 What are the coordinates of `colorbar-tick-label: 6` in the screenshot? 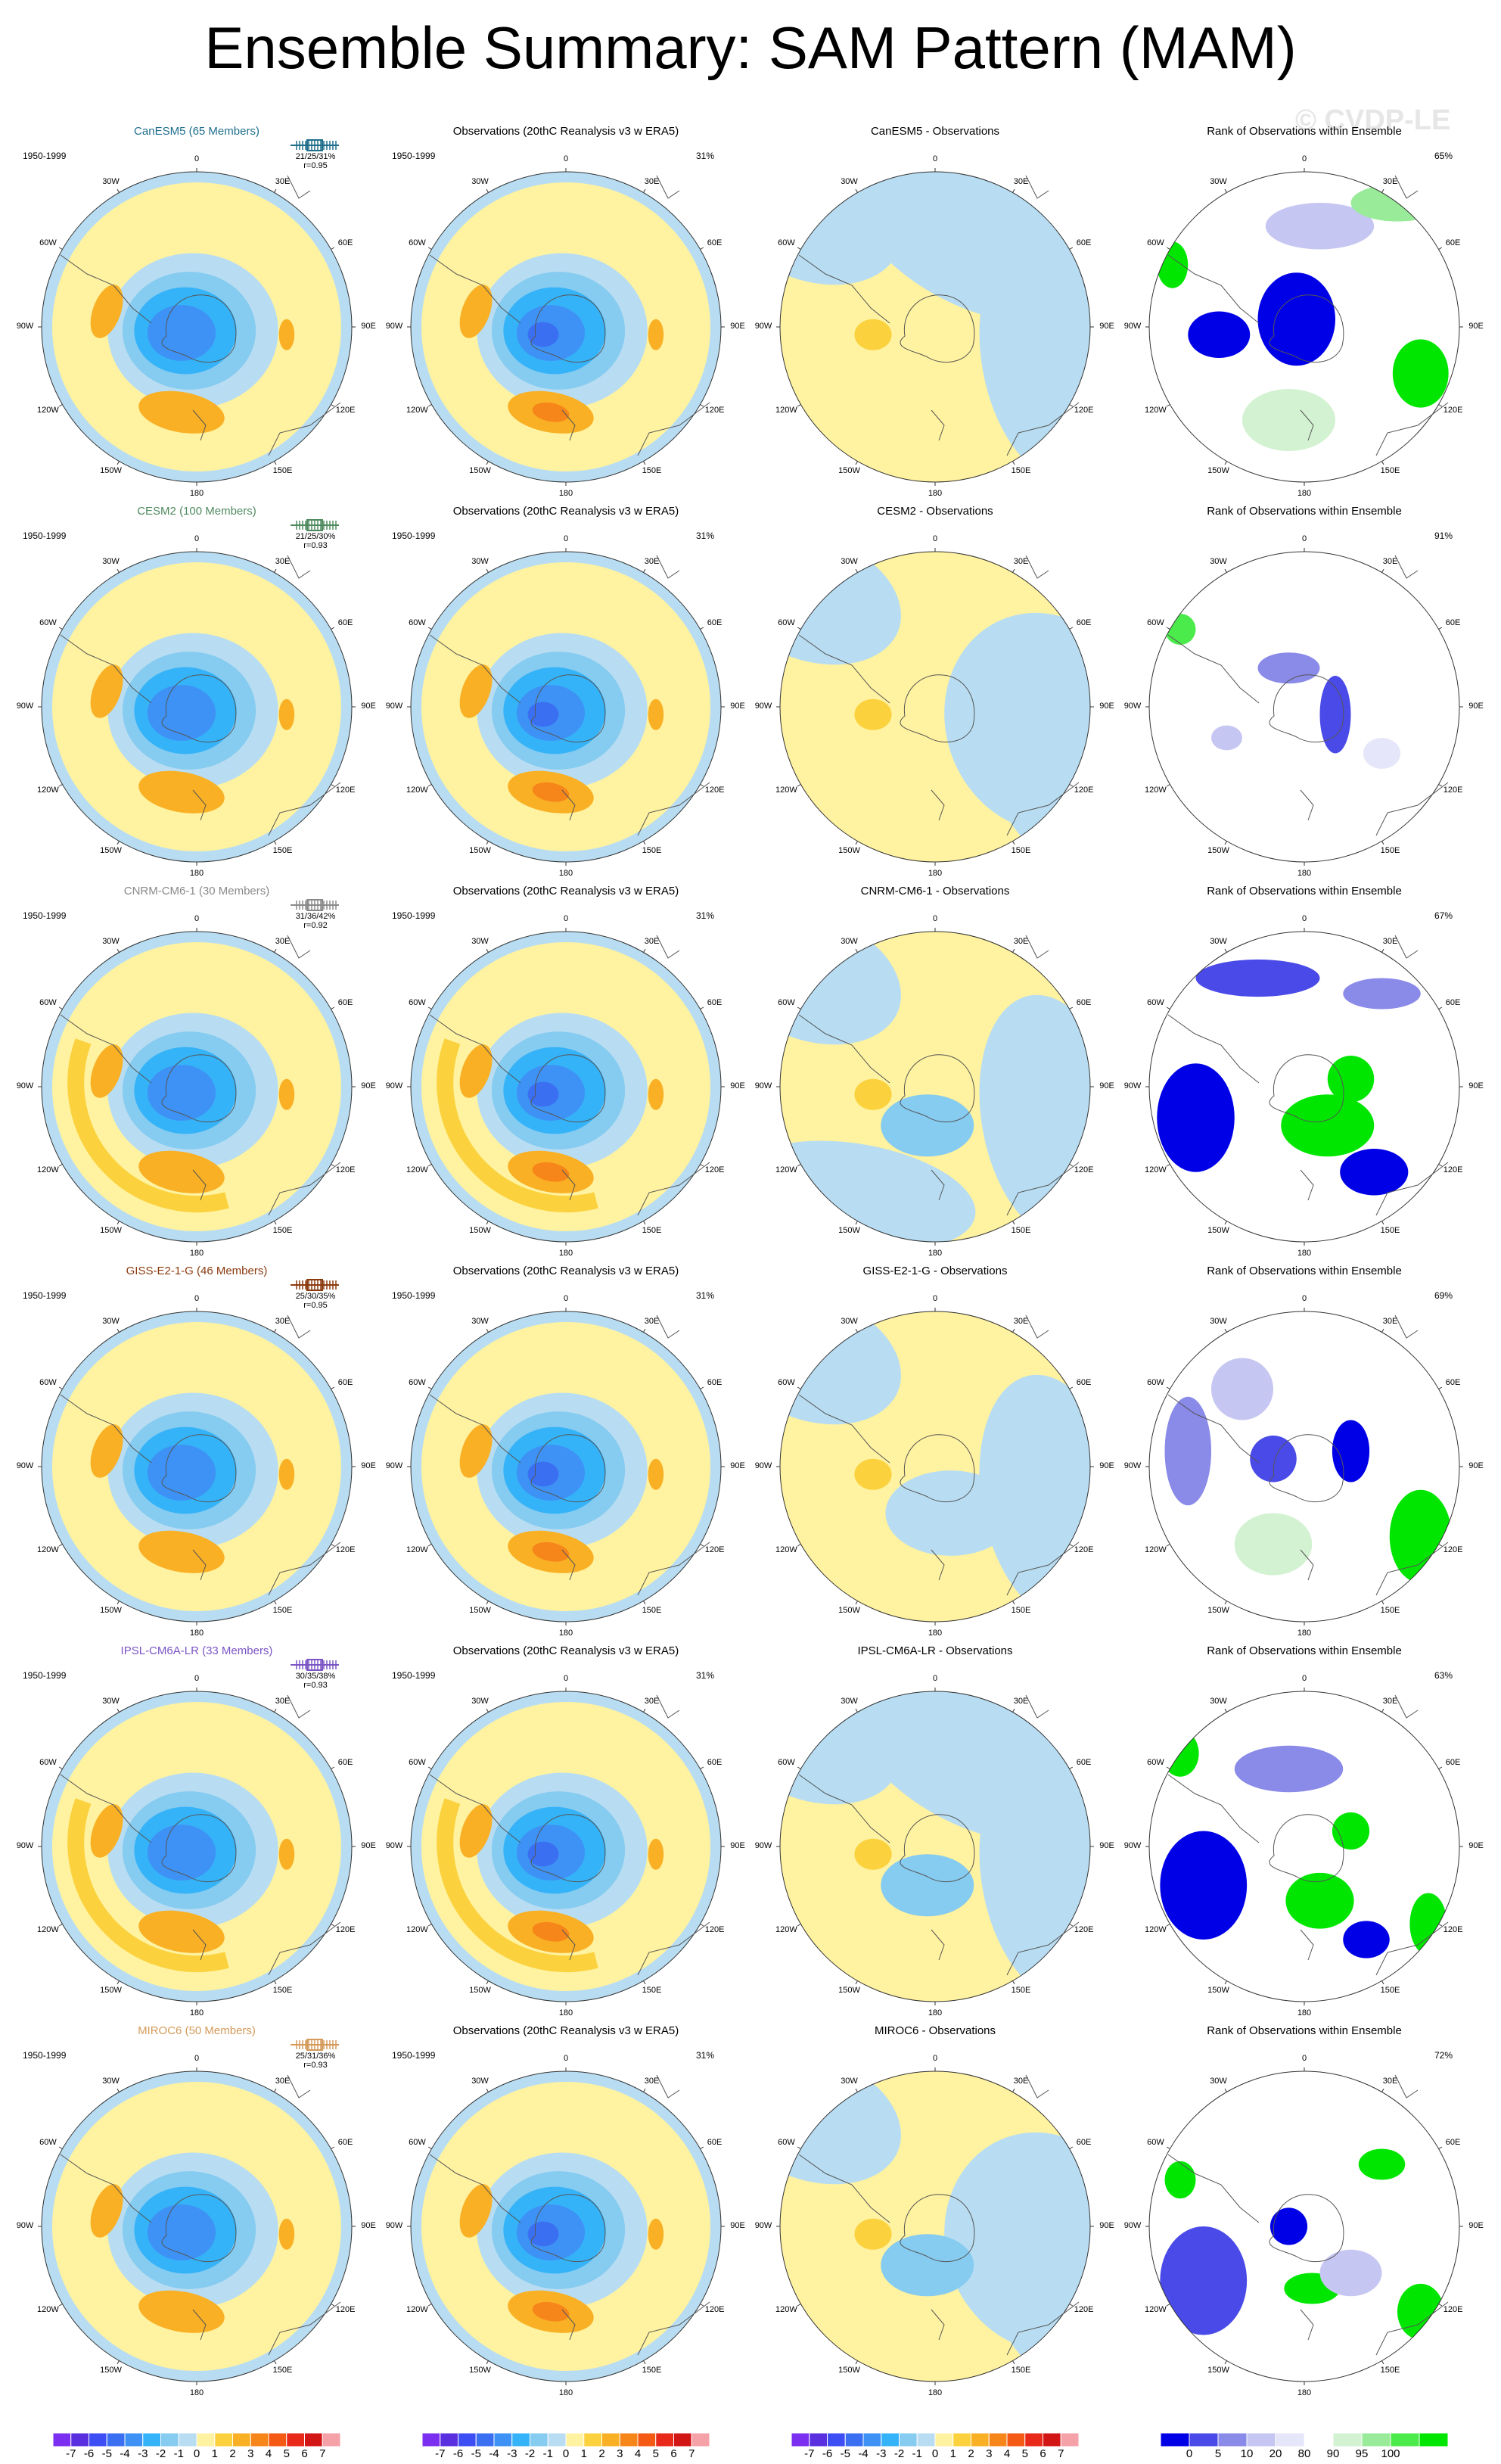 It's located at (673, 2453).